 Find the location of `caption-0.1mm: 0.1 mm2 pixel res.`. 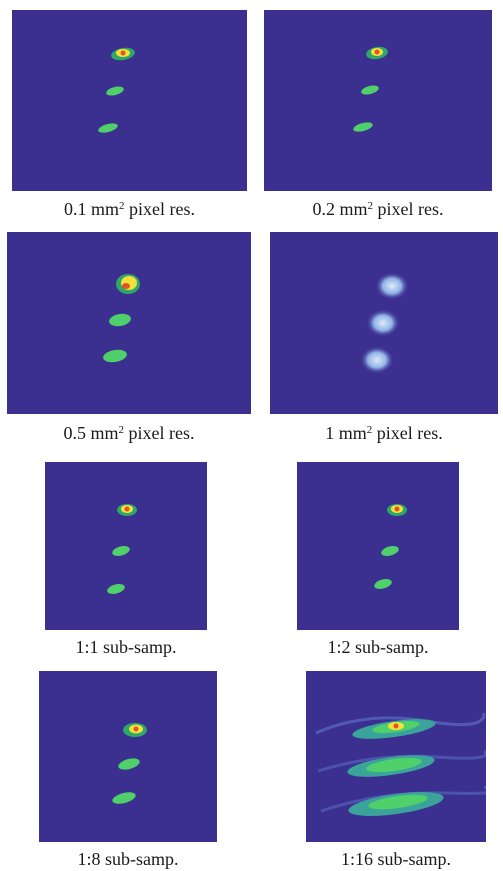

caption-0.1mm: 0.1 mm2 pixel res. is located at coordinates (129, 209).